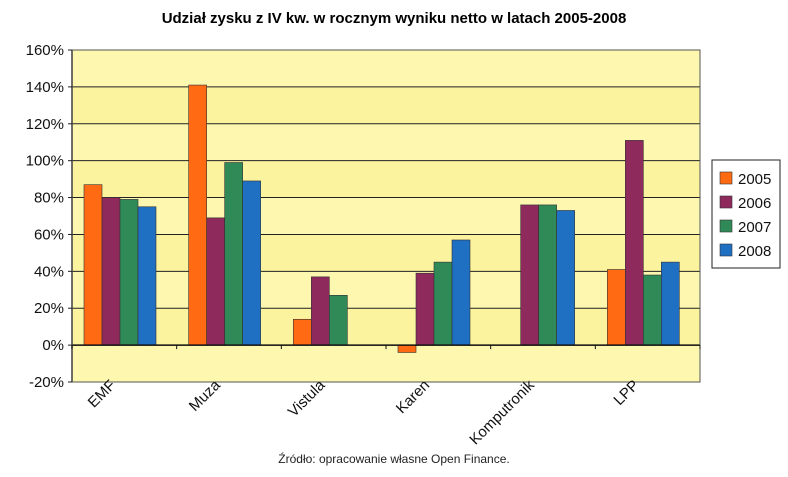 This screenshot has width=788, height=477. I want to click on source-note: Źródło: opracowanie własne Open Finance., so click(394, 459).